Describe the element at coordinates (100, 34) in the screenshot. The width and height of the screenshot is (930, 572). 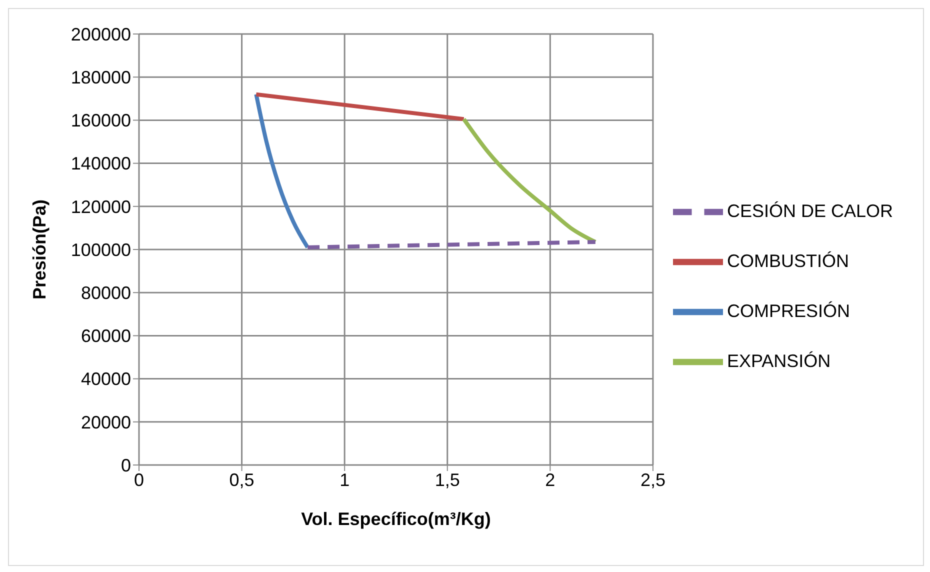
I see `y-tick-label: 200000` at that location.